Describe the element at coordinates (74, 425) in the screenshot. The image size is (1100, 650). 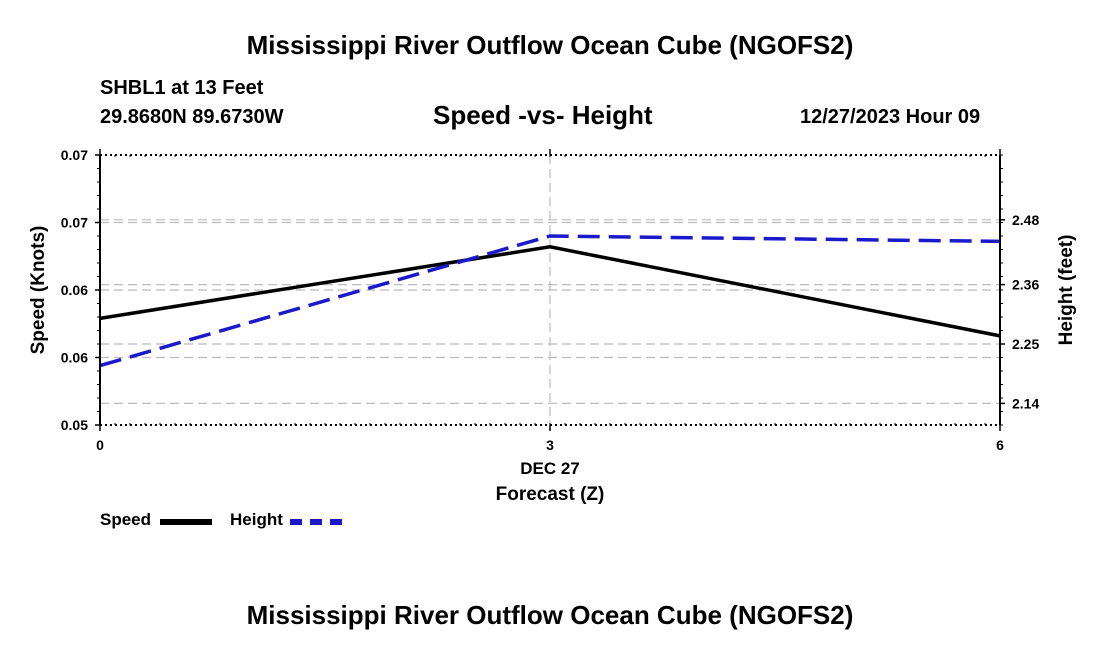
I see `y-tick-label: 0.05` at that location.